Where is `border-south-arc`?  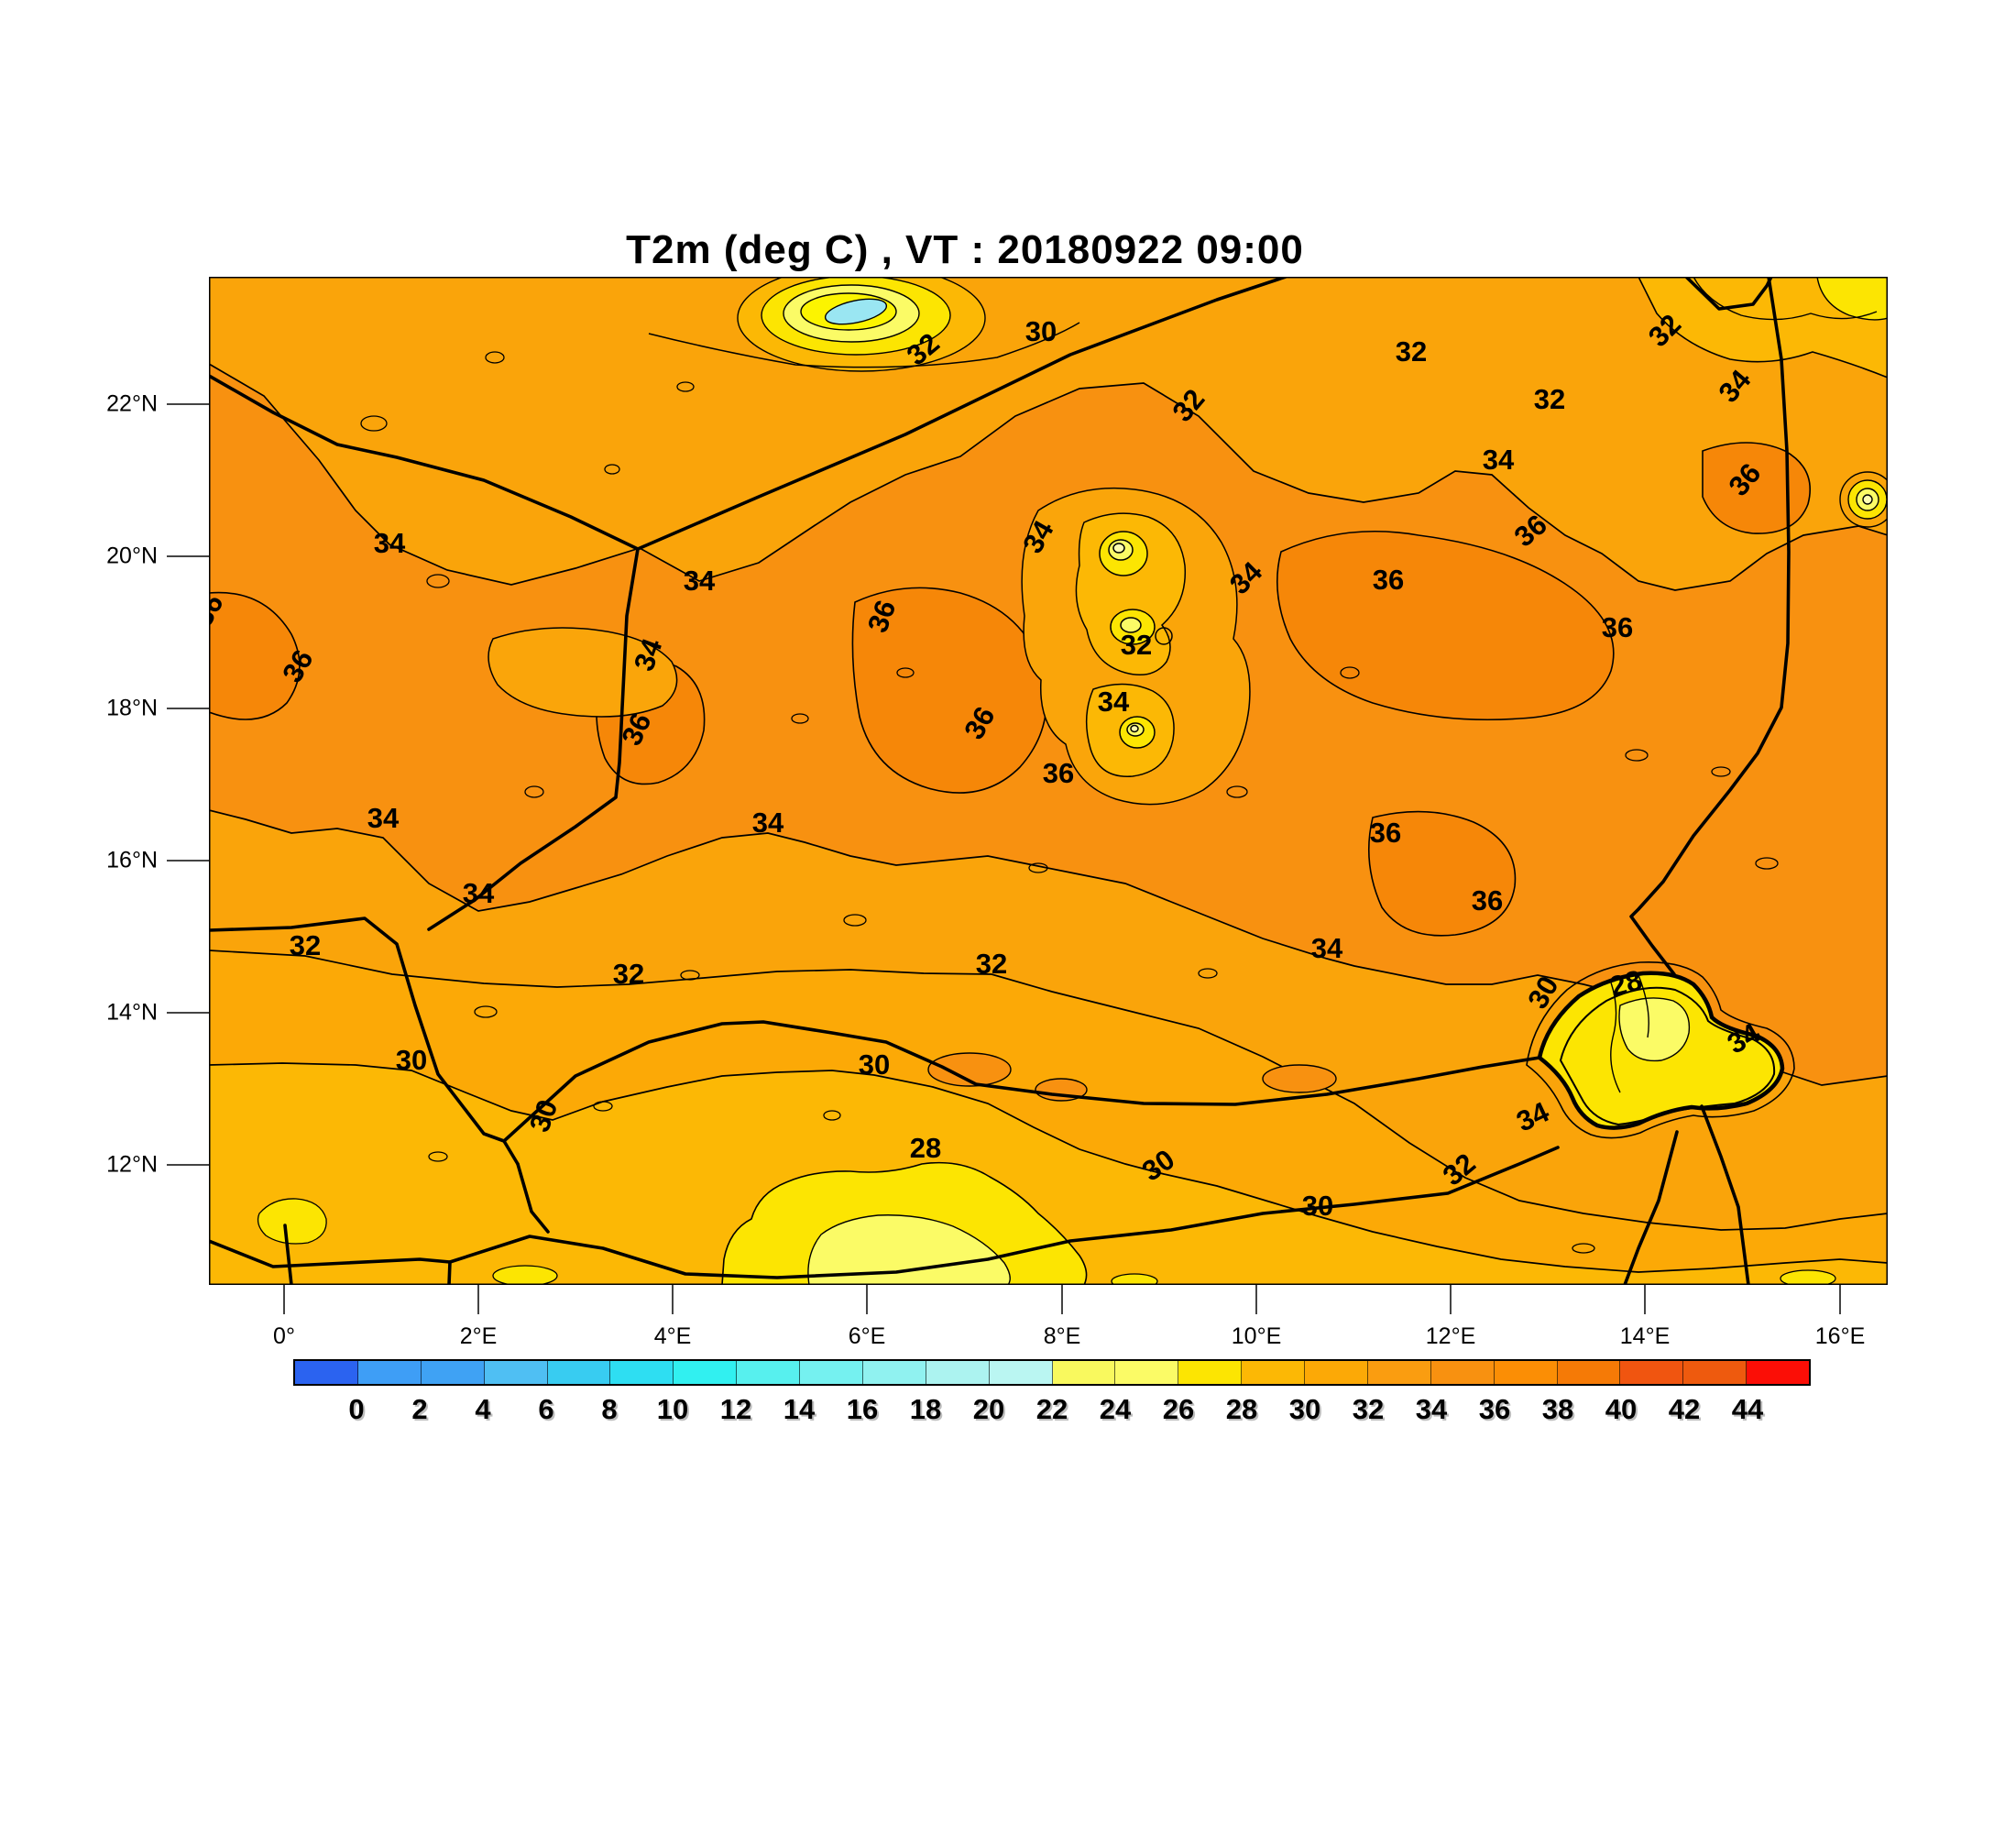
border-south-arc is located at coordinates (1021, 1081).